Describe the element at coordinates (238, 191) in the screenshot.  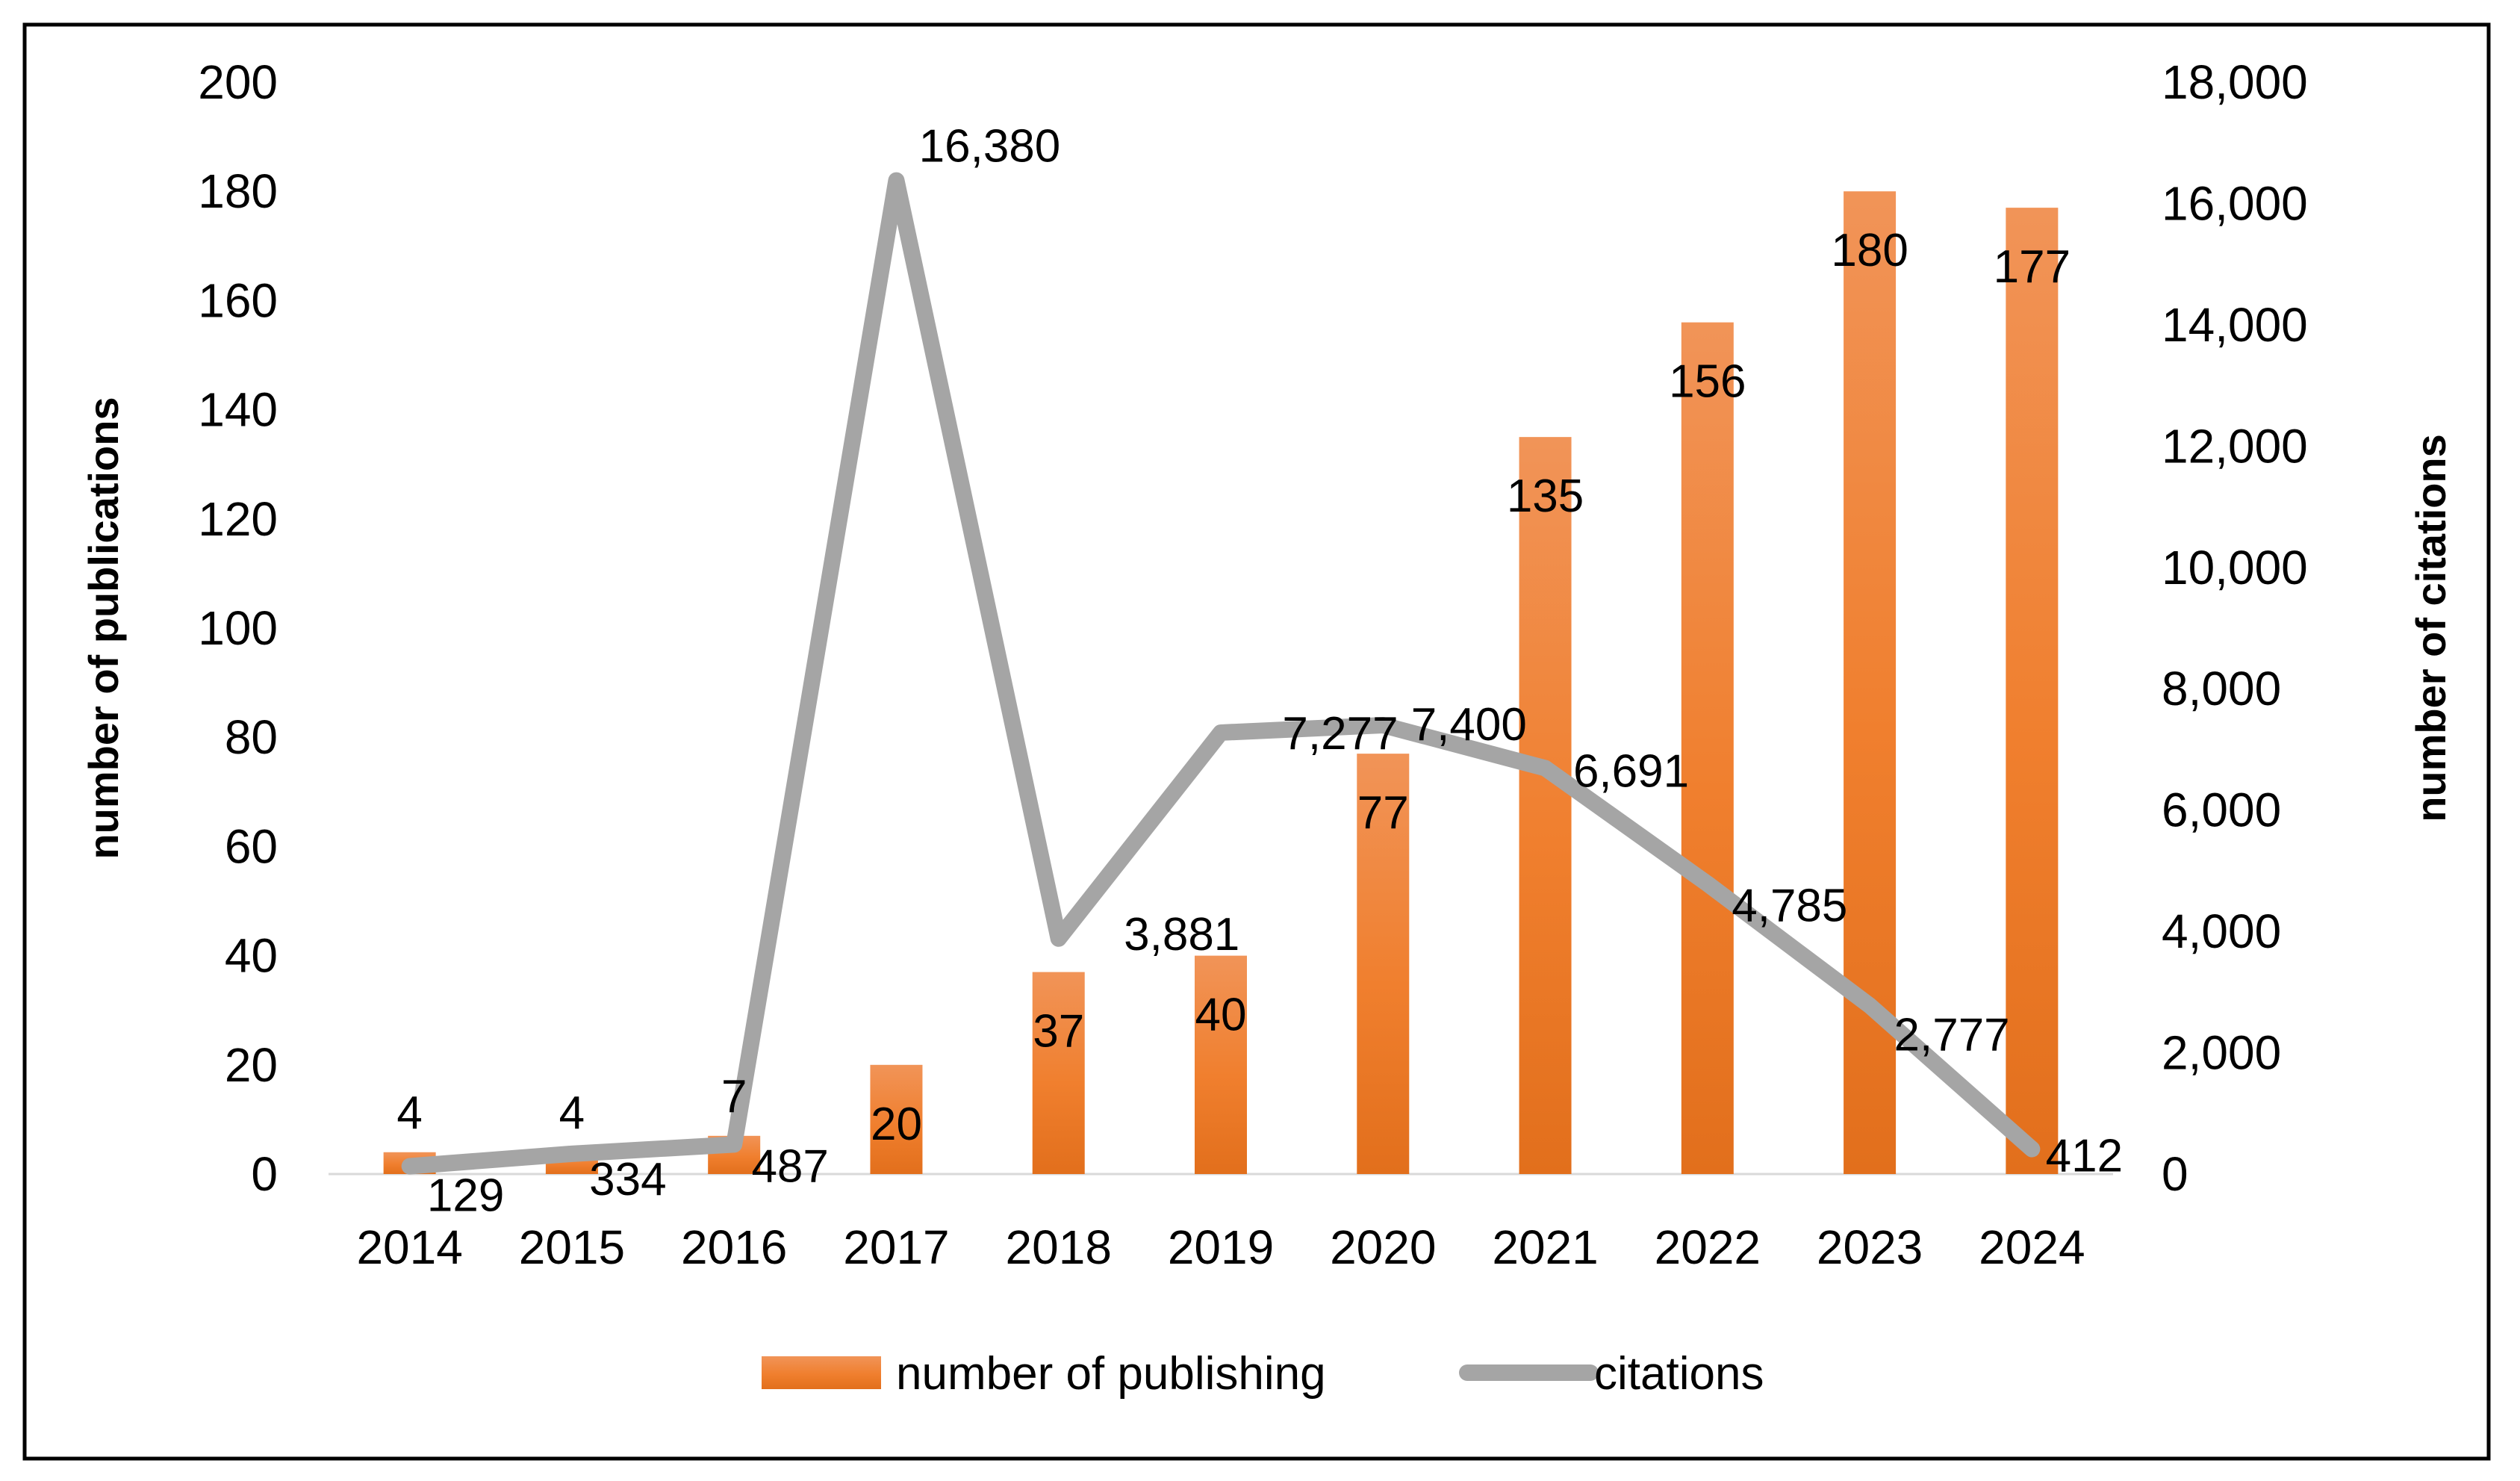
I see `y-tick-label: 180` at that location.